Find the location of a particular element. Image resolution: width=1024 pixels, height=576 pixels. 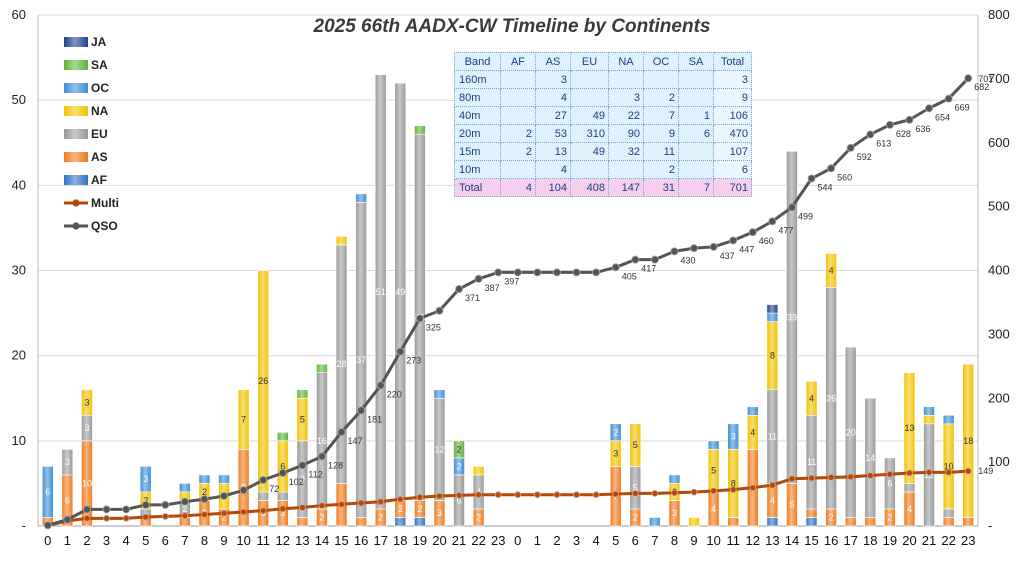

qso-point-label: 397 is located at coordinates (511, 281).